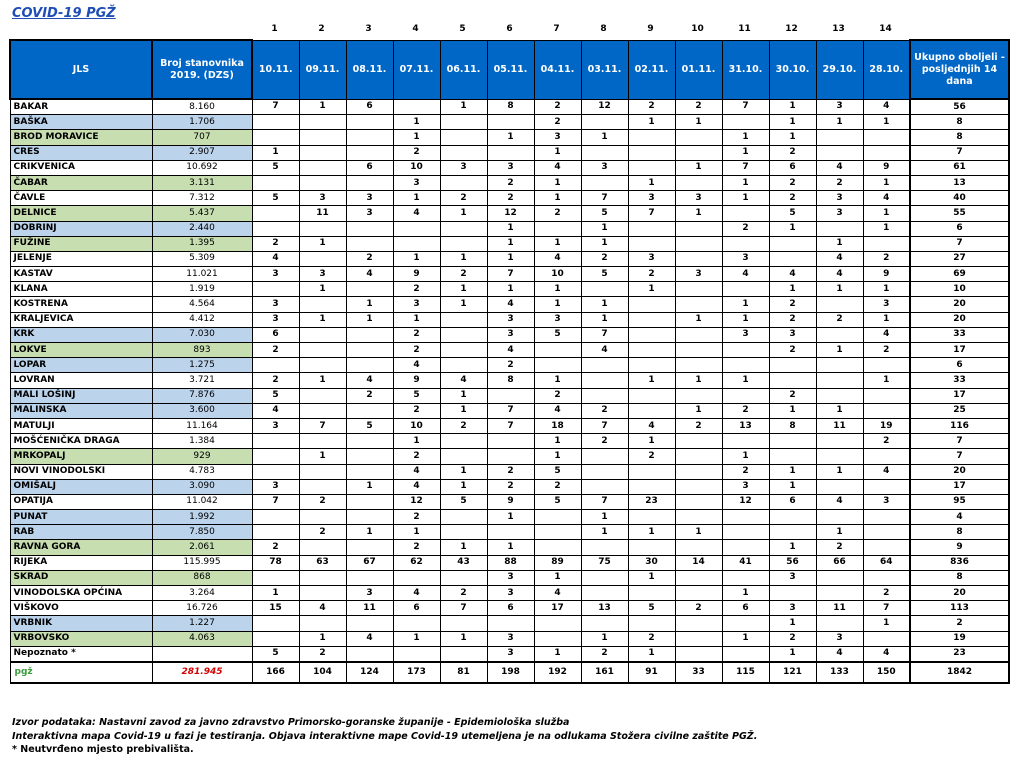 This screenshot has width=1024, height=764. Describe the element at coordinates (81, 167) in the screenshot. I see `municipality-name: CRIKVENICA` at that location.